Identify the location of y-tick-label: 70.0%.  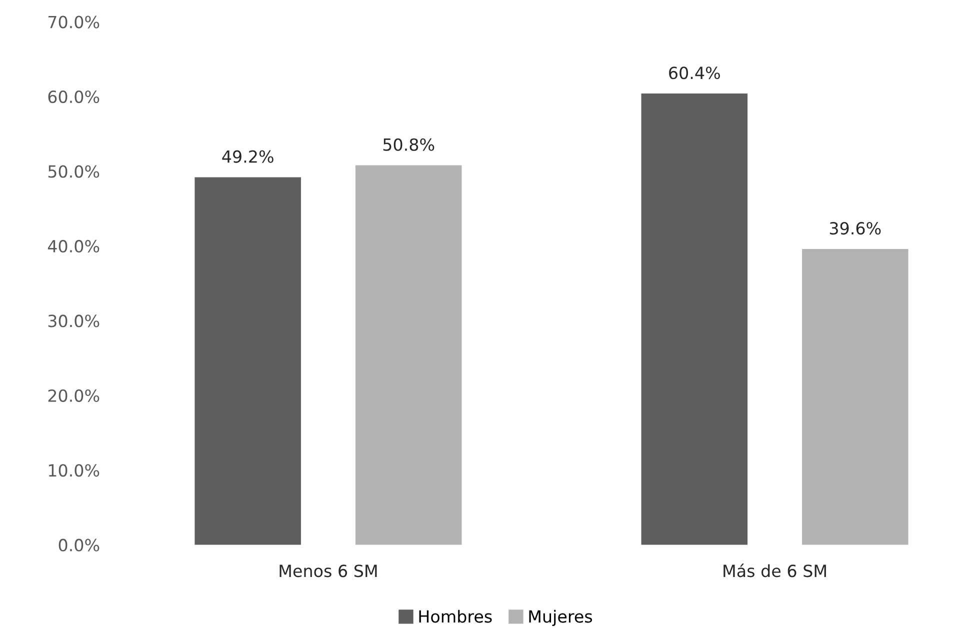
(74, 22).